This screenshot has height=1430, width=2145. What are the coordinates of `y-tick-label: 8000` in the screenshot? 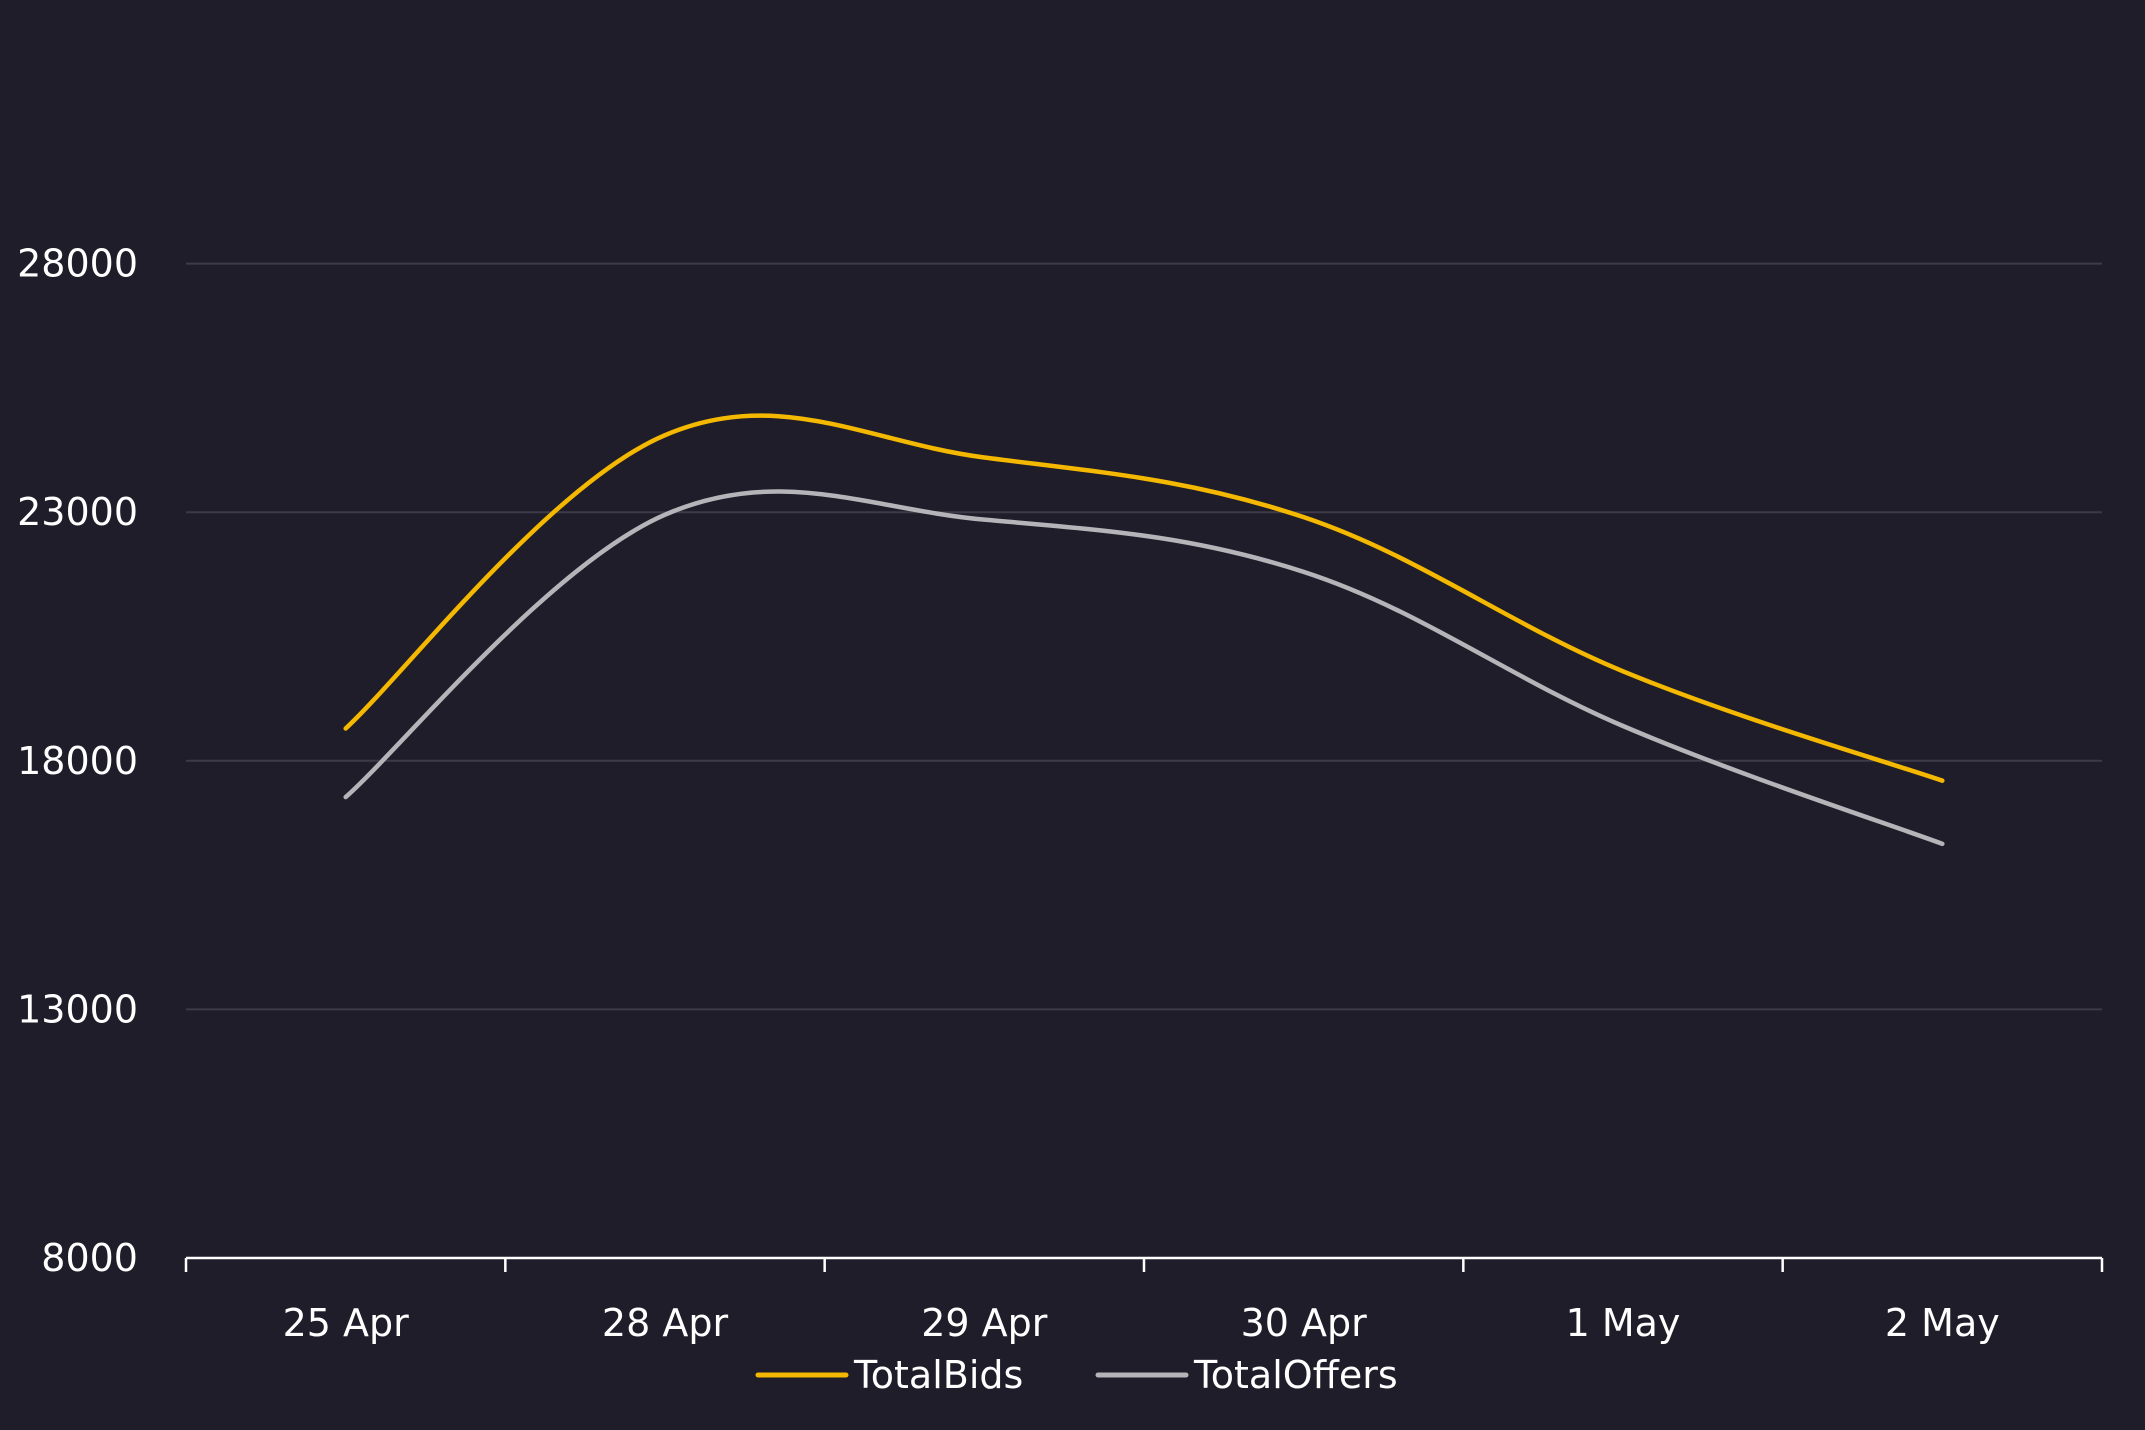 It's located at (89, 1258).